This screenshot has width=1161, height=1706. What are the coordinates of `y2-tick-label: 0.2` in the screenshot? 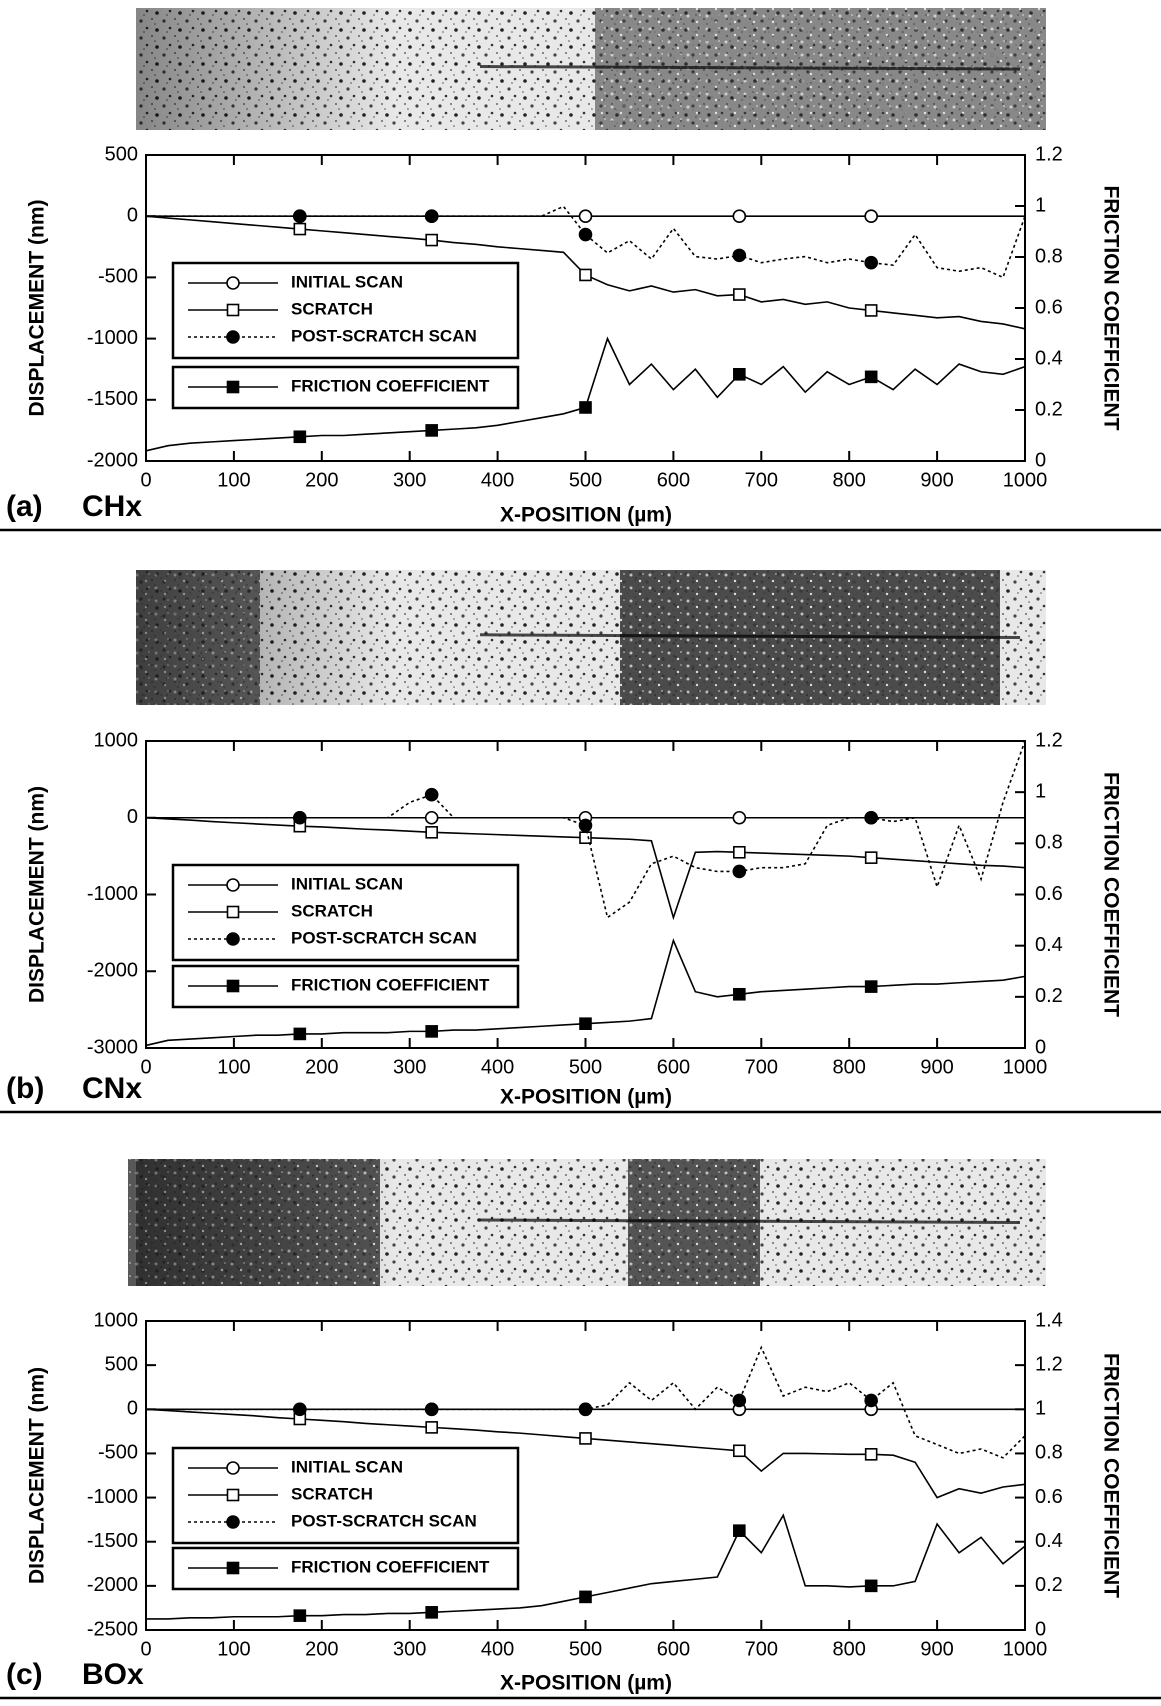 It's located at (1049, 1585).